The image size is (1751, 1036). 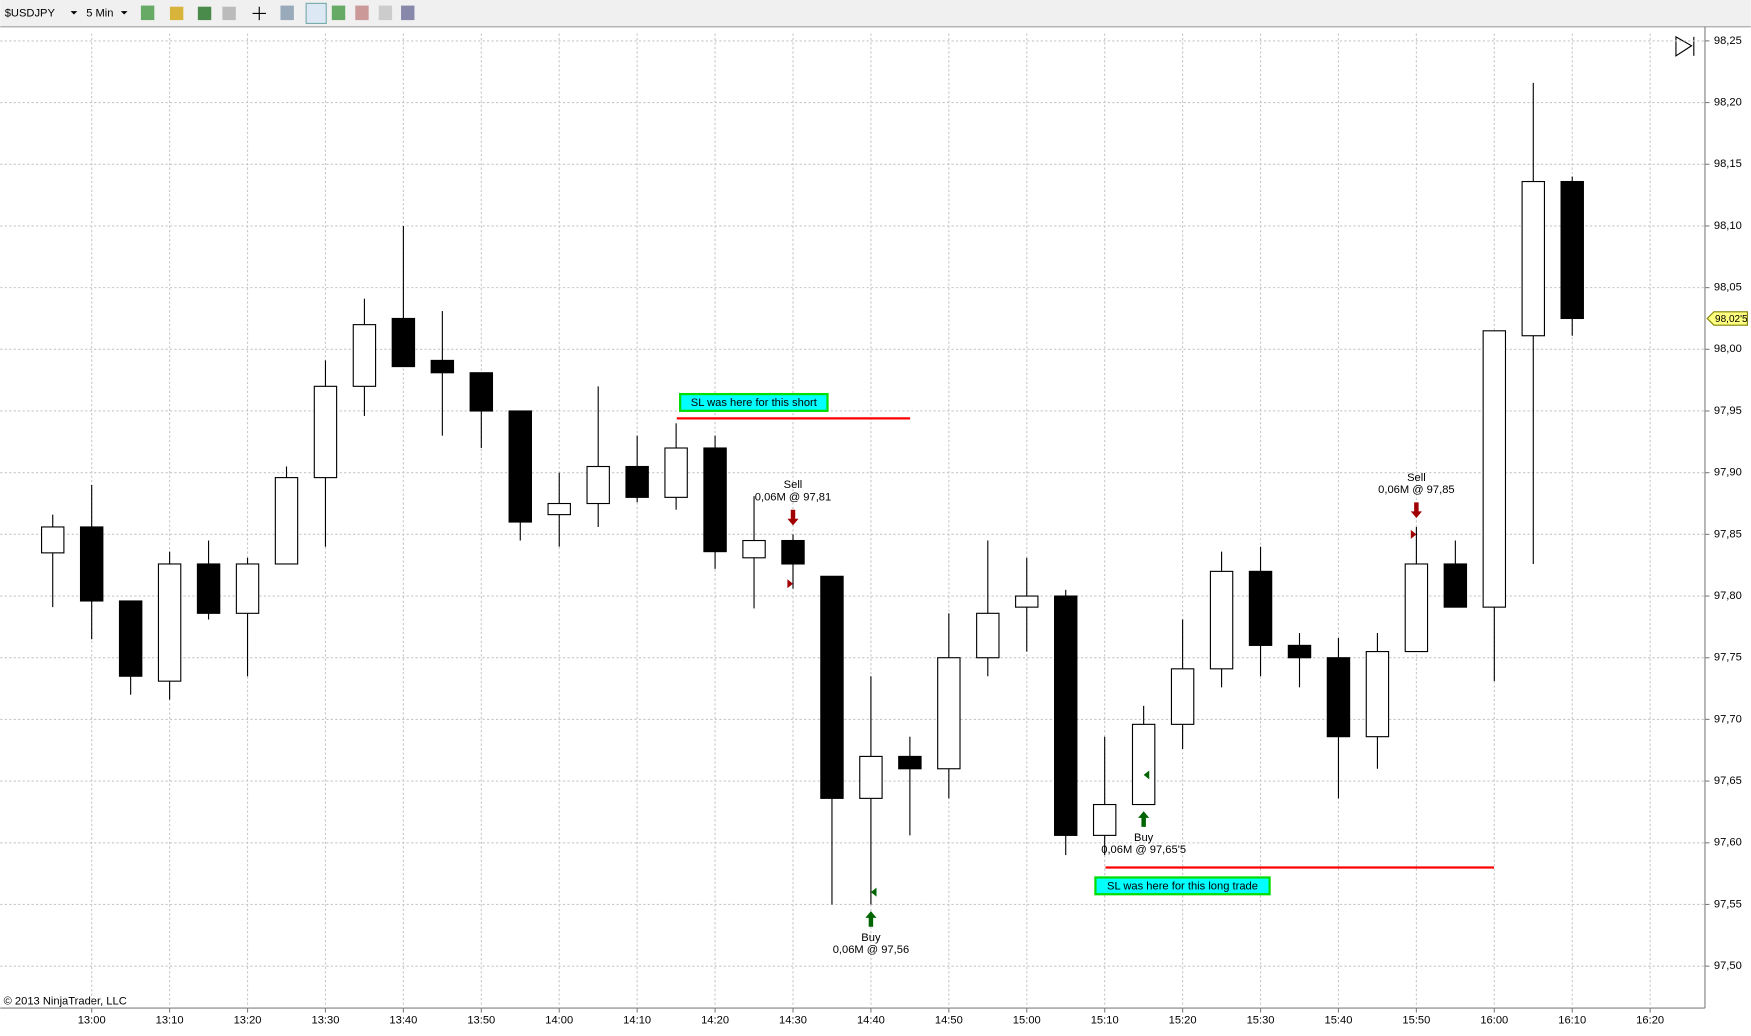 I want to click on y-tick-label: 97,85, so click(x=1728, y=534).